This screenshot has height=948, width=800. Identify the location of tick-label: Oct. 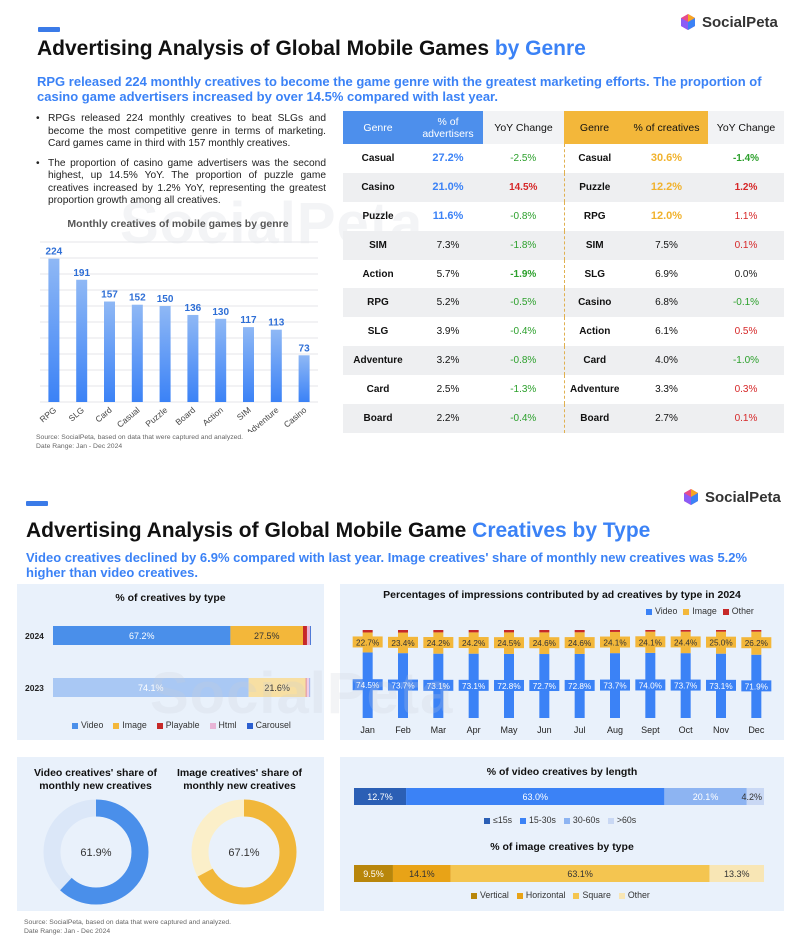
(686, 730).